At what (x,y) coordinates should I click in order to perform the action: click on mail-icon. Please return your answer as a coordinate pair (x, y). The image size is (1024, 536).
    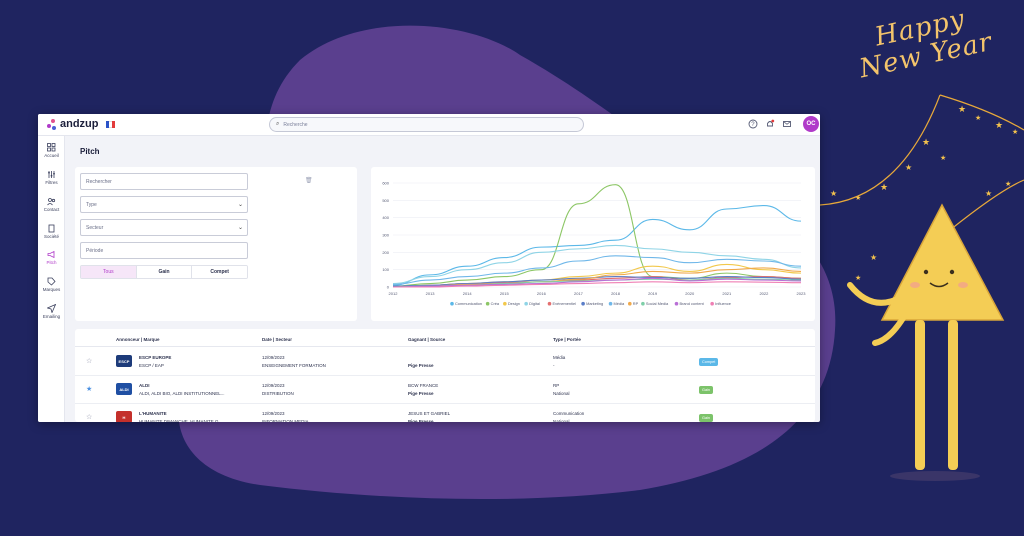
    Looking at the image, I should click on (787, 124).